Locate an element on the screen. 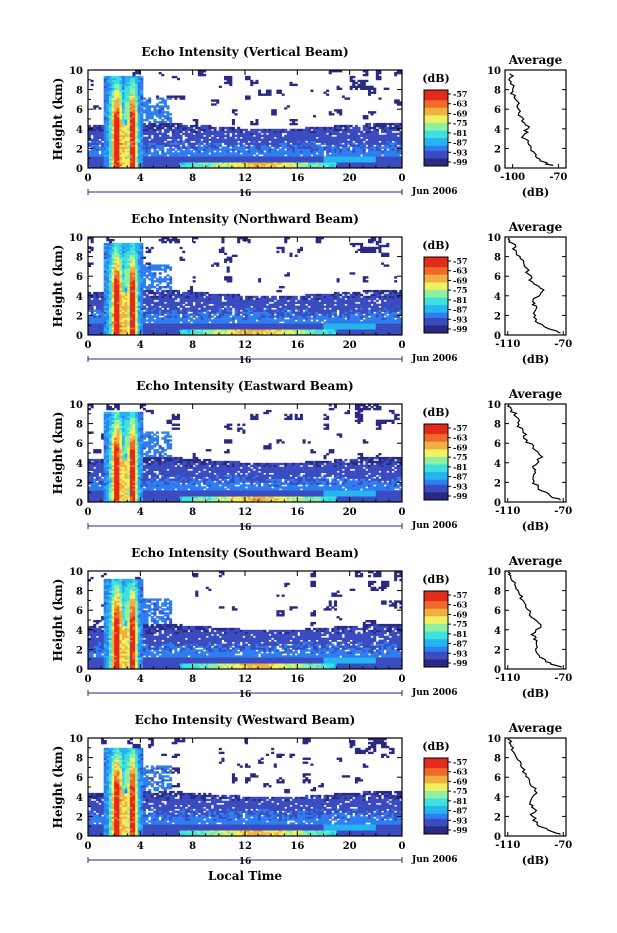 Image resolution: width=617 pixels, height=933 pixels. x-tick-label: 12 is located at coordinates (245, 178).